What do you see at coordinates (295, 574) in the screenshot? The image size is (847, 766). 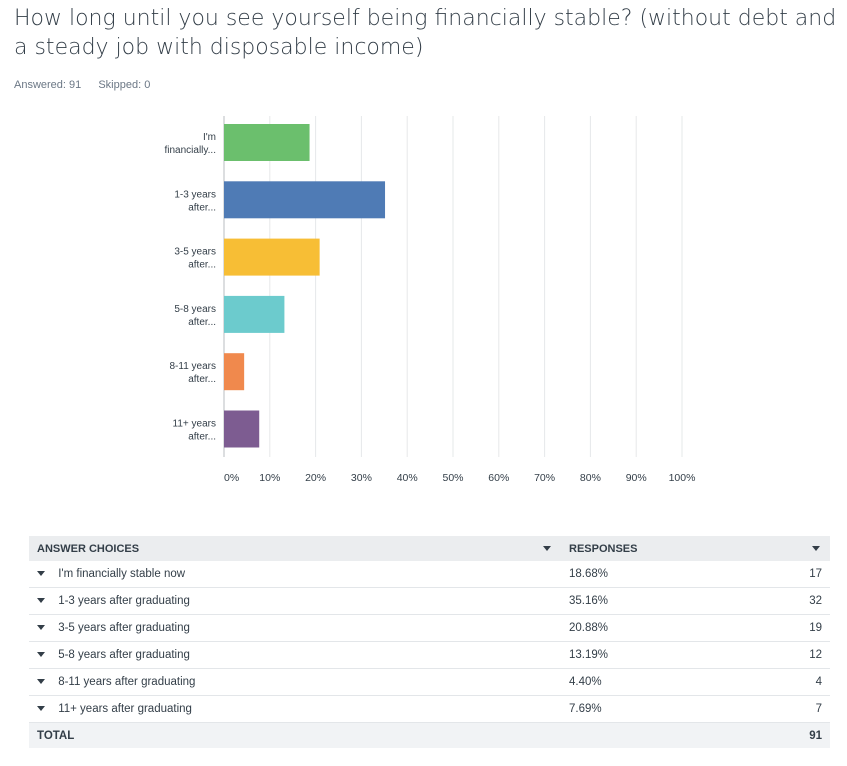 I see `answer-choice-cell: I'm financially stable now` at bounding box center [295, 574].